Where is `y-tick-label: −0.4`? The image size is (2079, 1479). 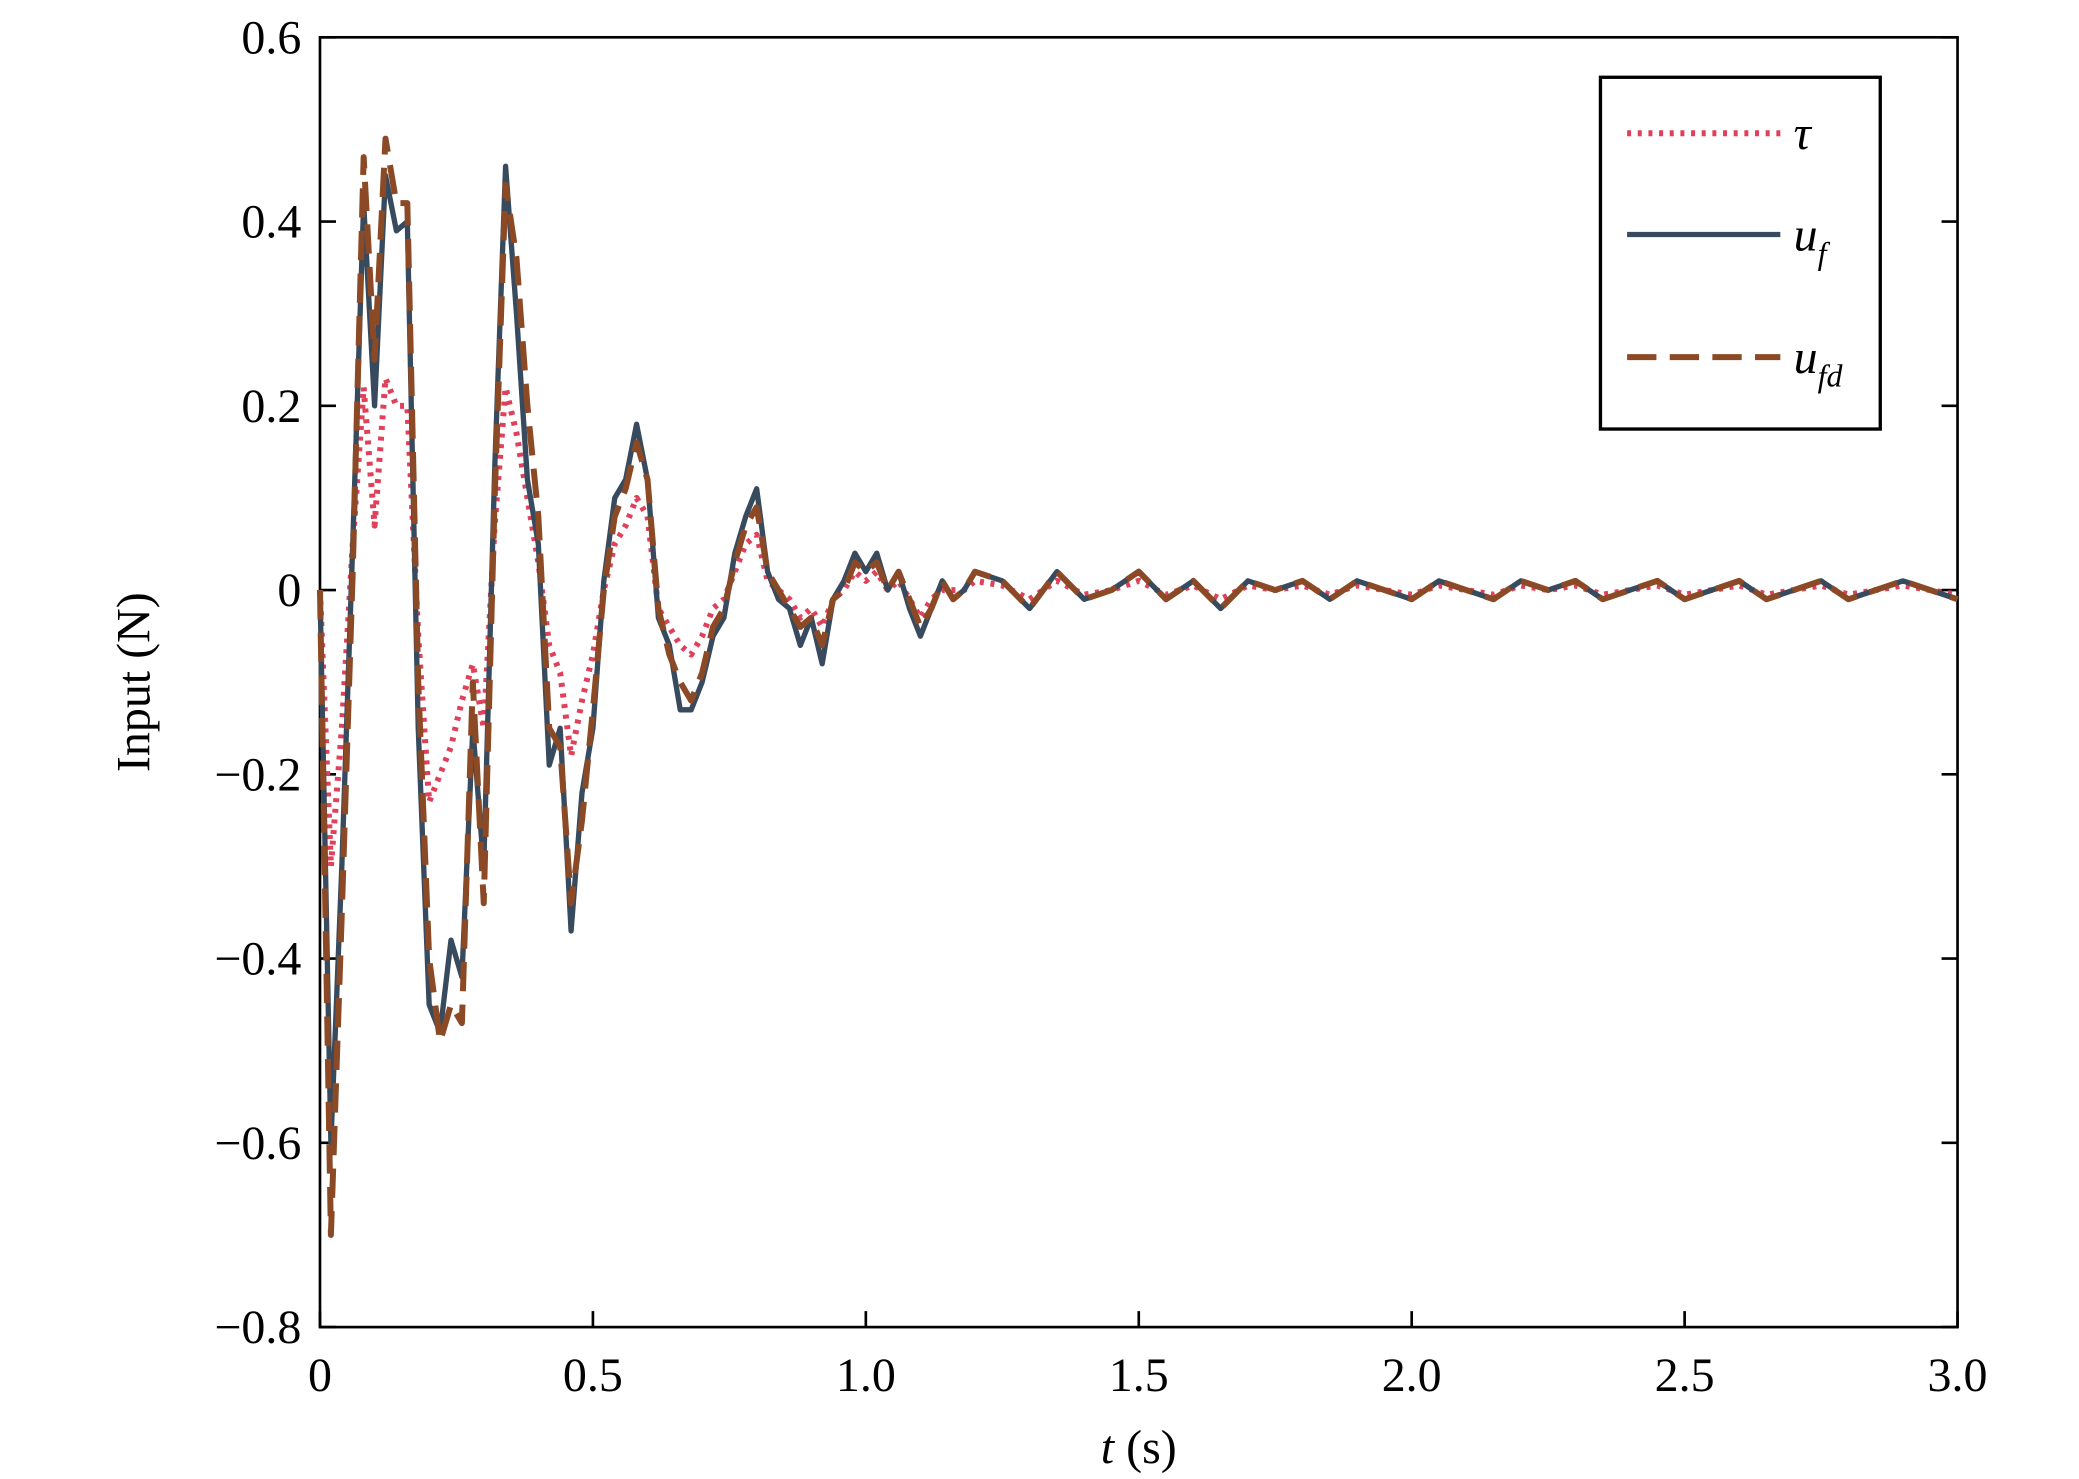 y-tick-label: −0.4 is located at coordinates (257, 959).